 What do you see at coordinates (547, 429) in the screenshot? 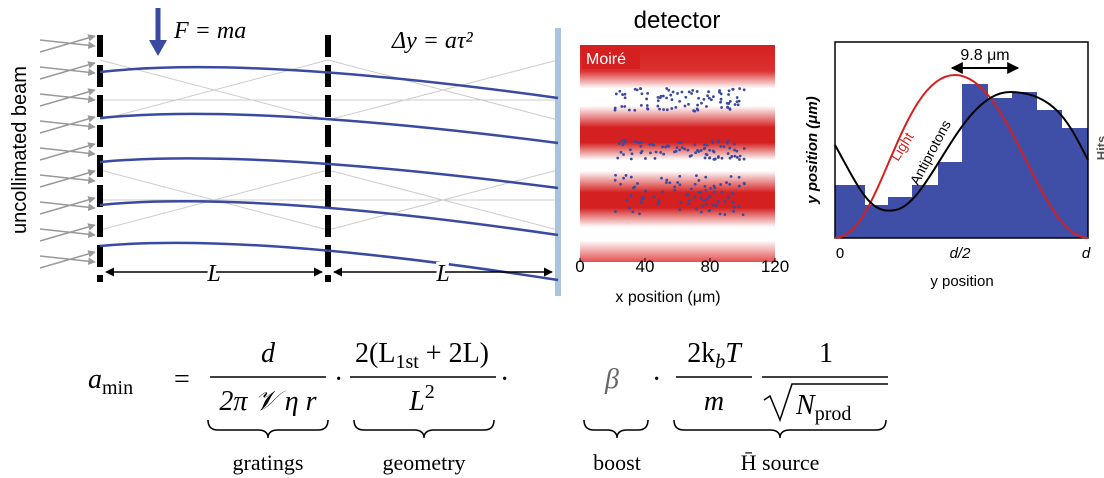
I see `underbraces` at bounding box center [547, 429].